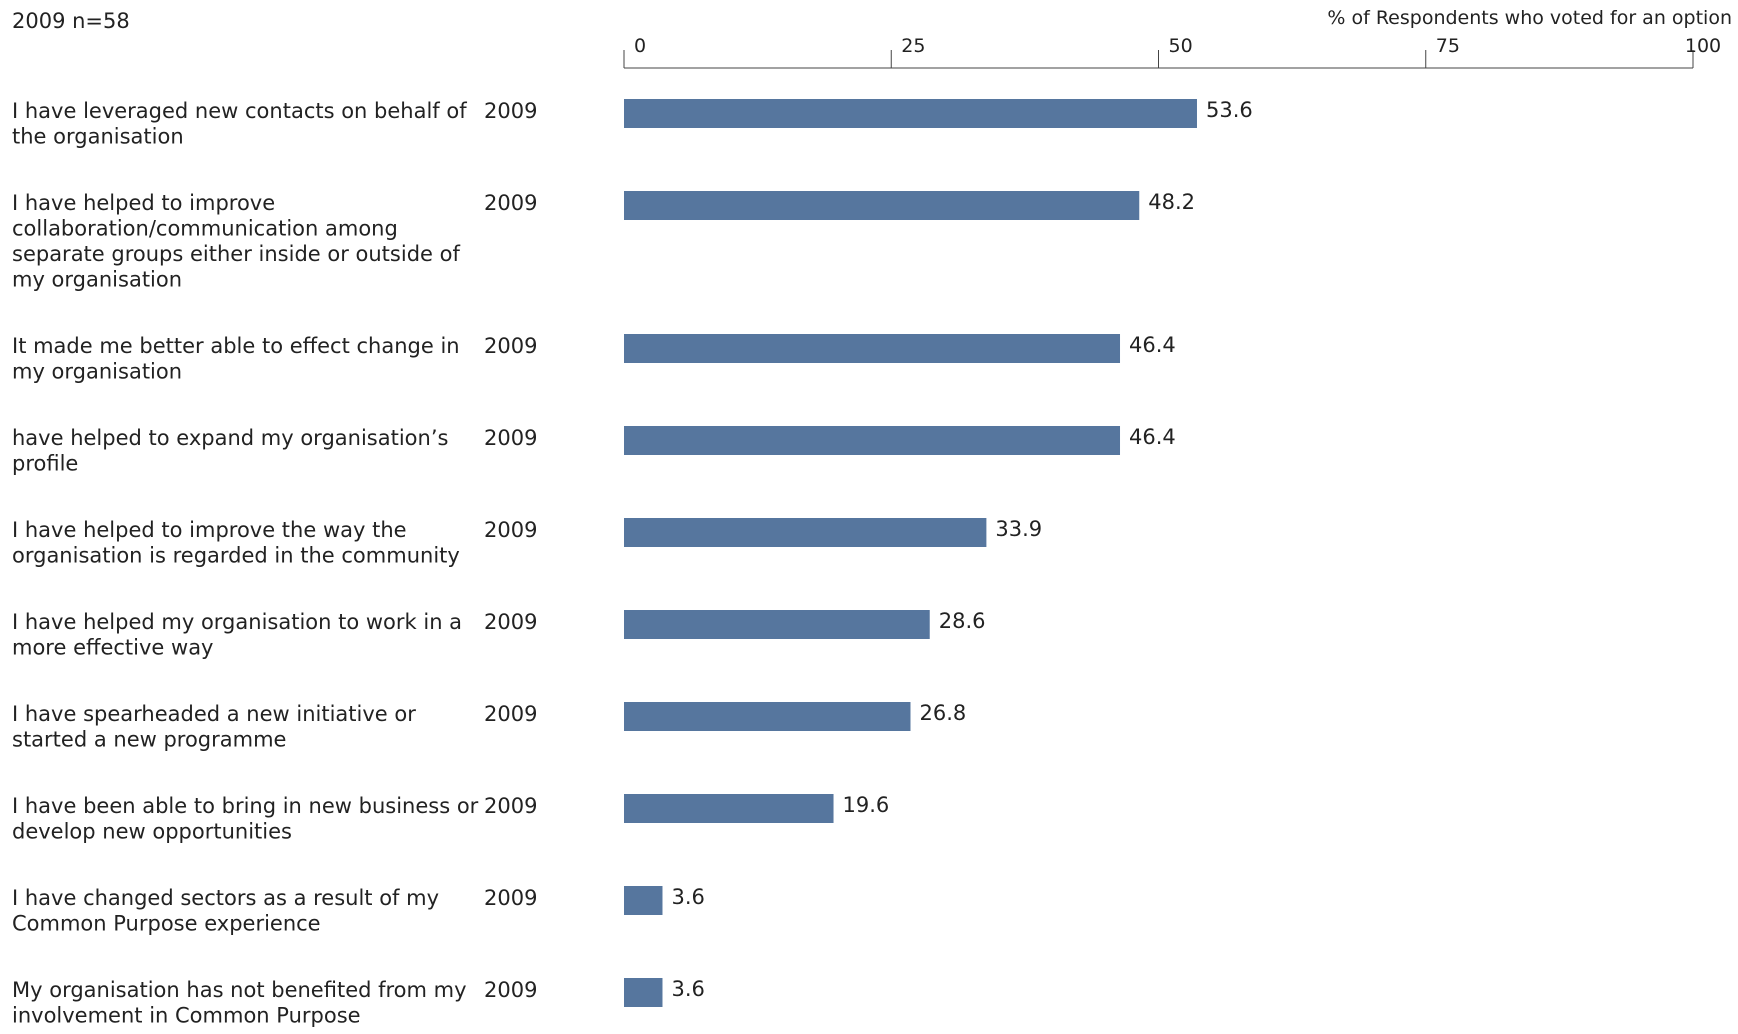  What do you see at coordinates (98, 137) in the screenshot?
I see `category-label-line: the organisation` at bounding box center [98, 137].